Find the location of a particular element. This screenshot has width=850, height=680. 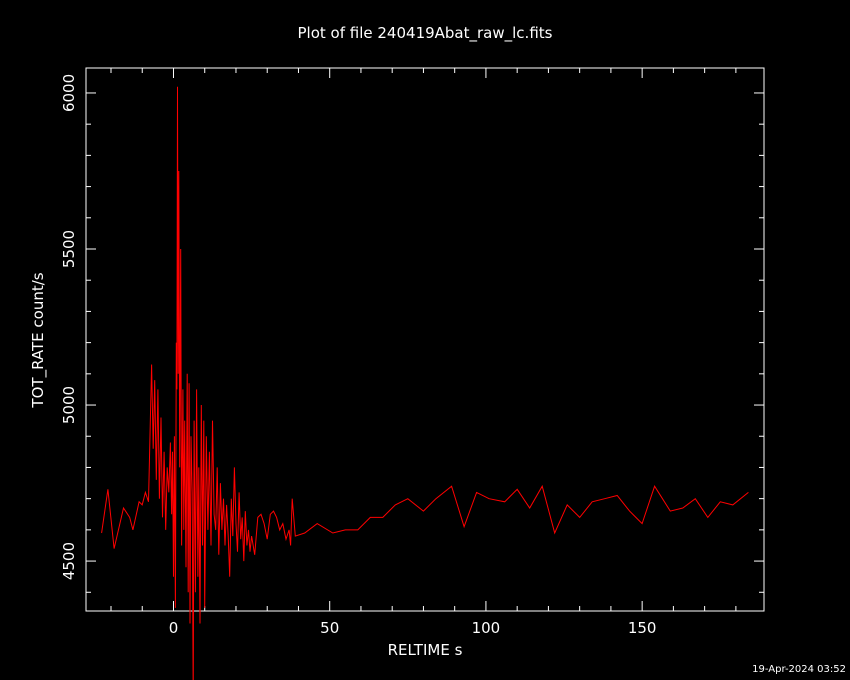

x-tick-label: 150 is located at coordinates (642, 628).